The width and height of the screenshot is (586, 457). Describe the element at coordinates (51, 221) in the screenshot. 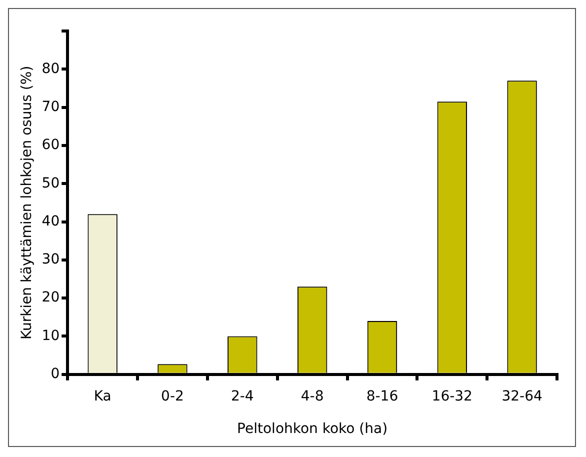

I see `y-tick-label: 40` at that location.